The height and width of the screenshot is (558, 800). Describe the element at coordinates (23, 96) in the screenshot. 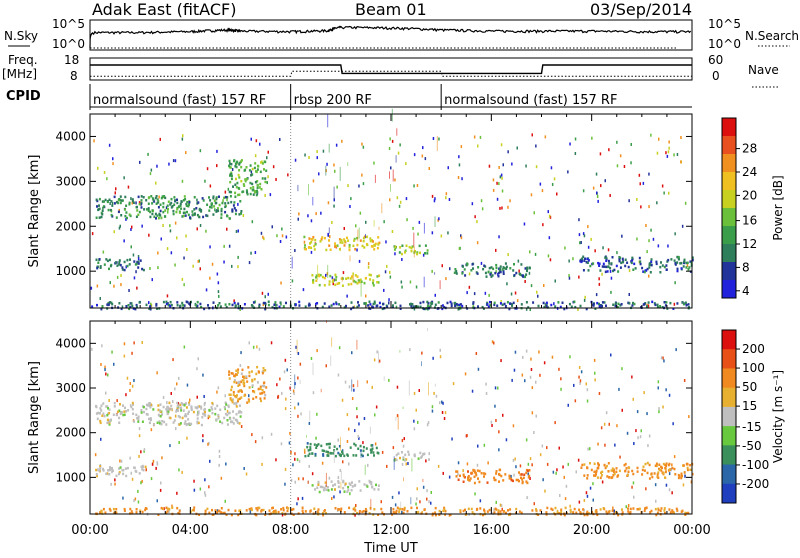

I see `cpid-label: CPID` at that location.